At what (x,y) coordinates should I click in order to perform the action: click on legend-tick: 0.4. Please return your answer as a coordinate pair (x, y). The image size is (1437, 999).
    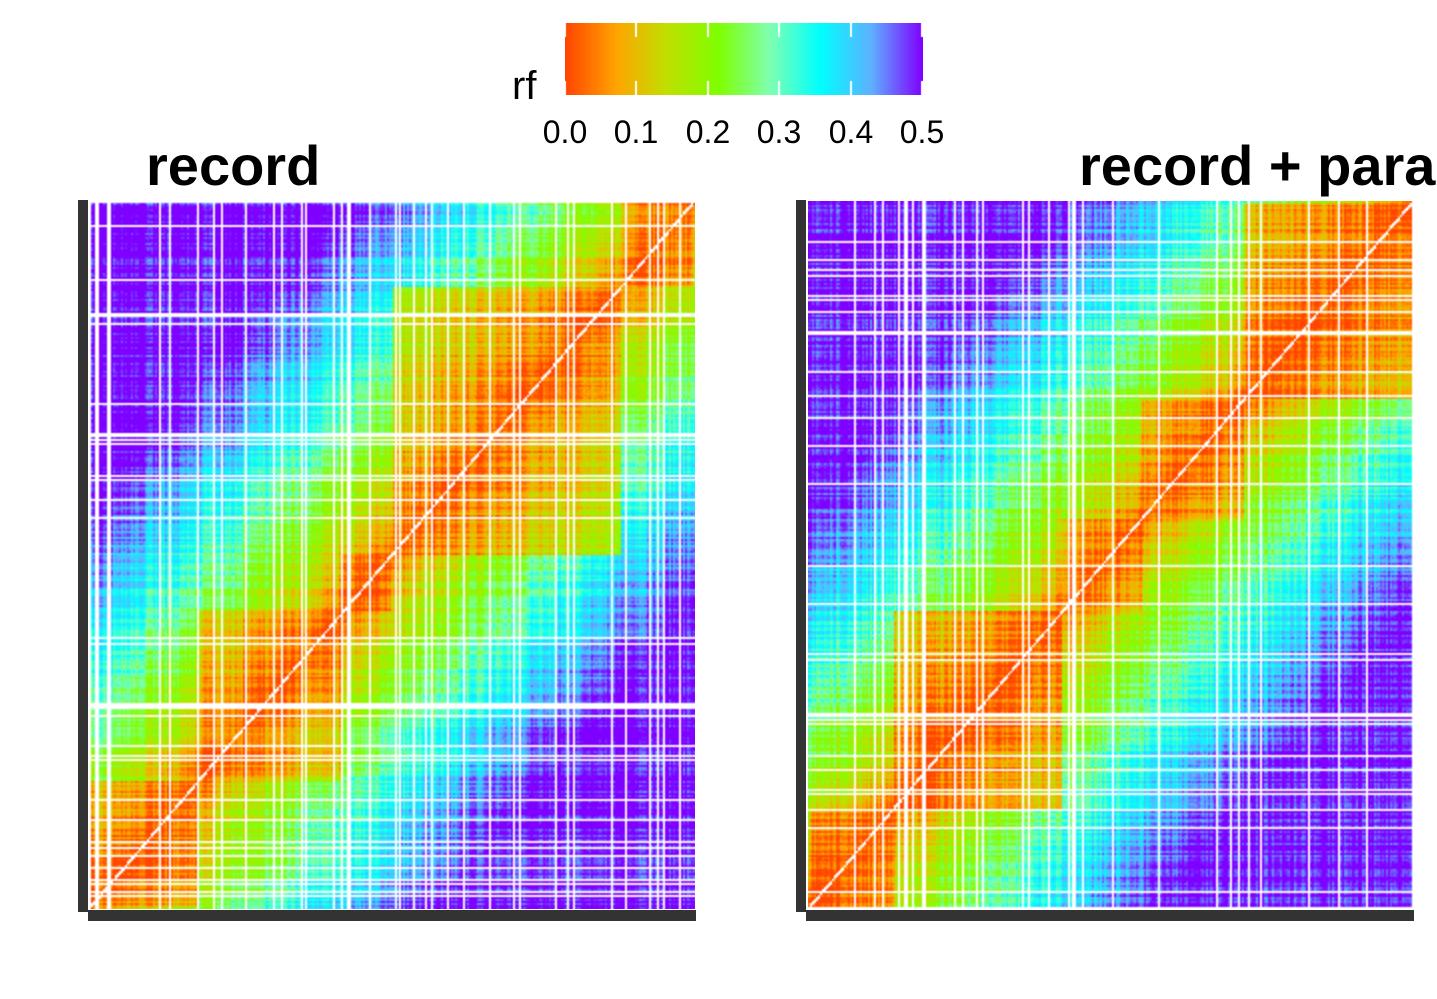
    Looking at the image, I should click on (851, 132).